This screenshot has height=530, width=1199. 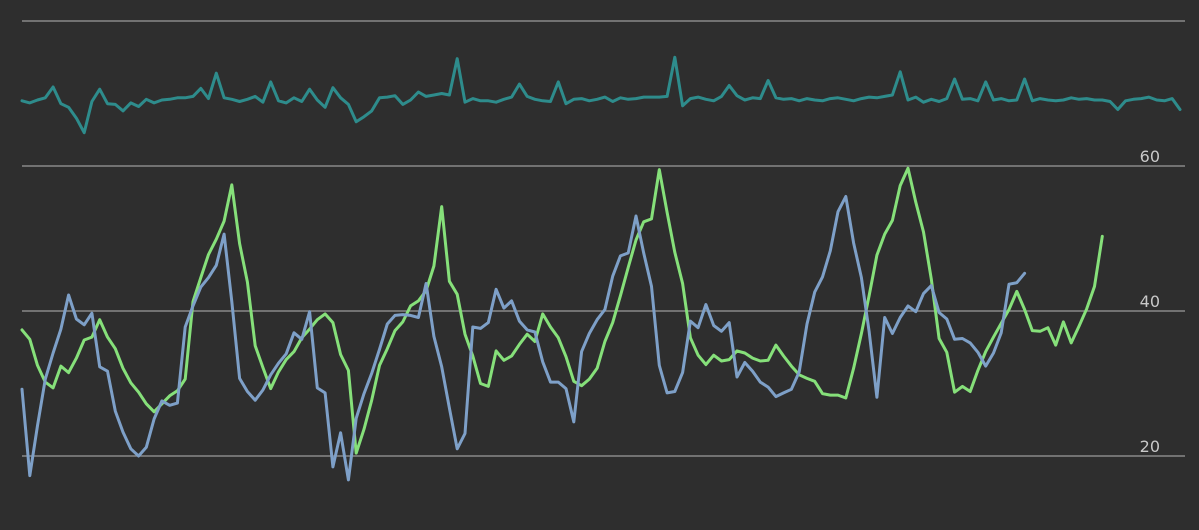 I want to click on y-tick-label-60: 60, so click(x=1150, y=156).